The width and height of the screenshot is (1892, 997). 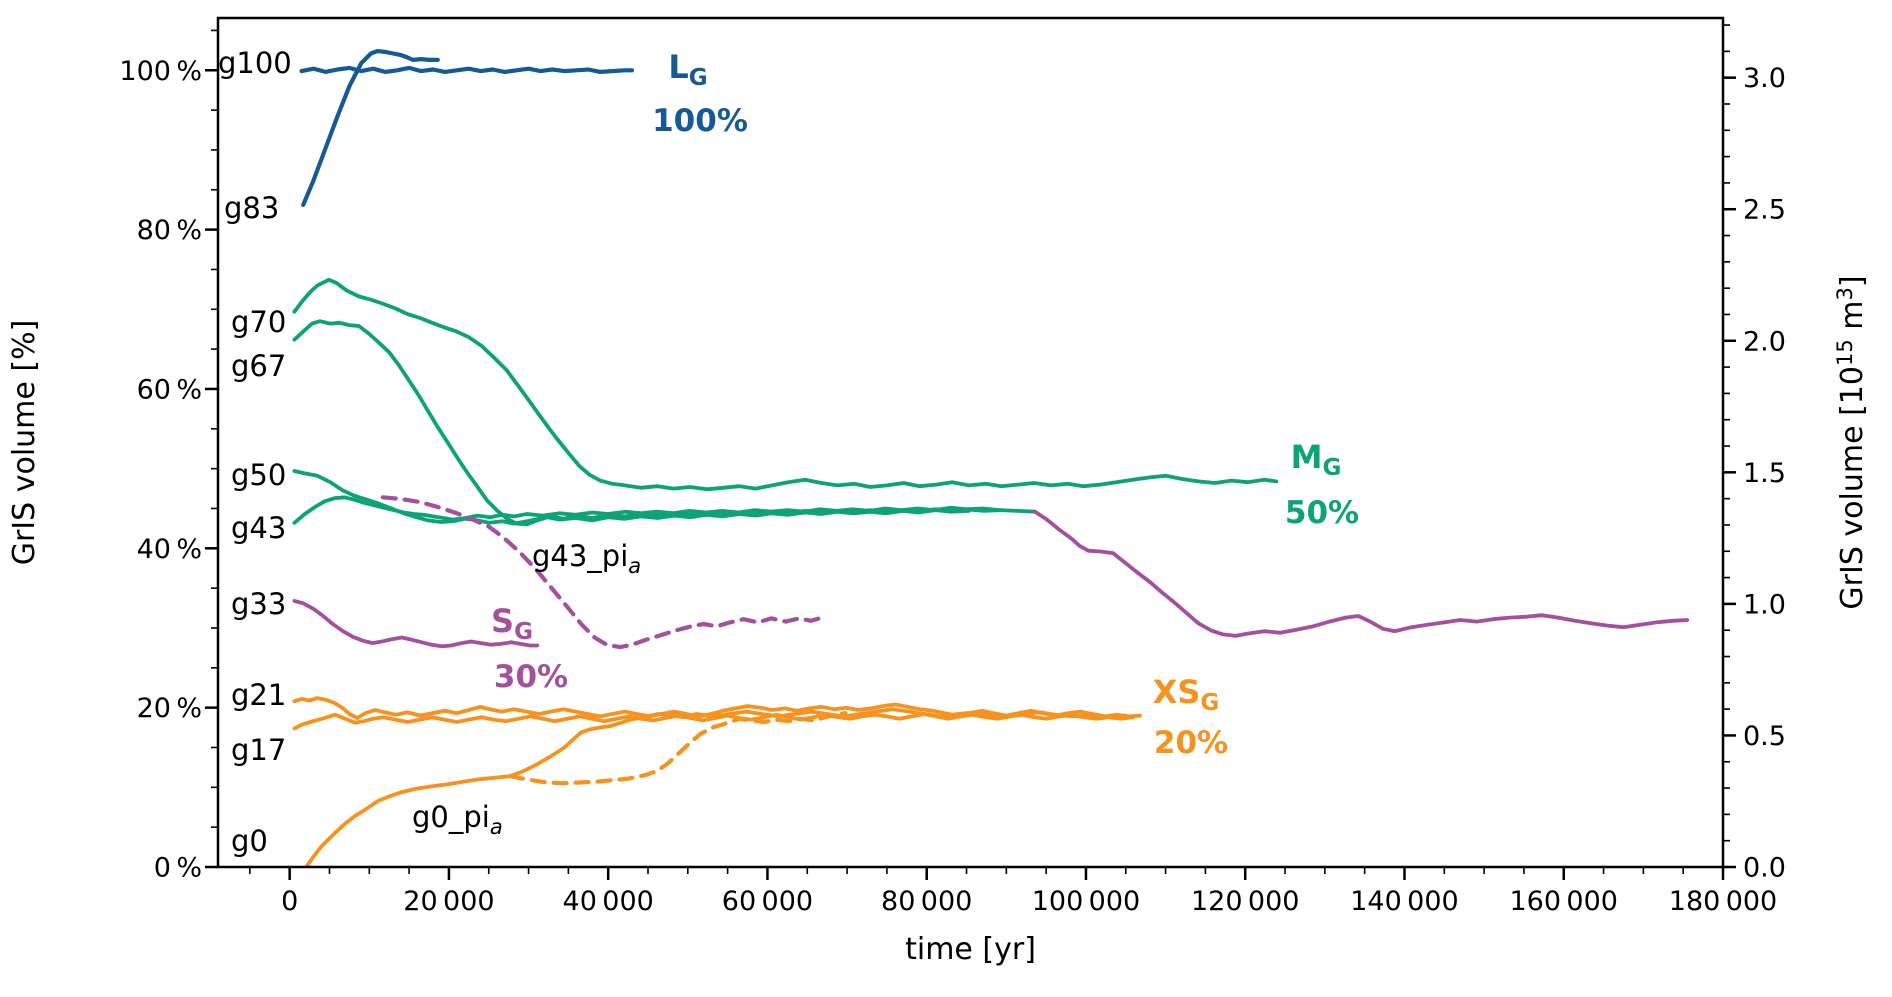 What do you see at coordinates (448, 901) in the screenshot?
I see `x-tick-label: 20 000` at bounding box center [448, 901].